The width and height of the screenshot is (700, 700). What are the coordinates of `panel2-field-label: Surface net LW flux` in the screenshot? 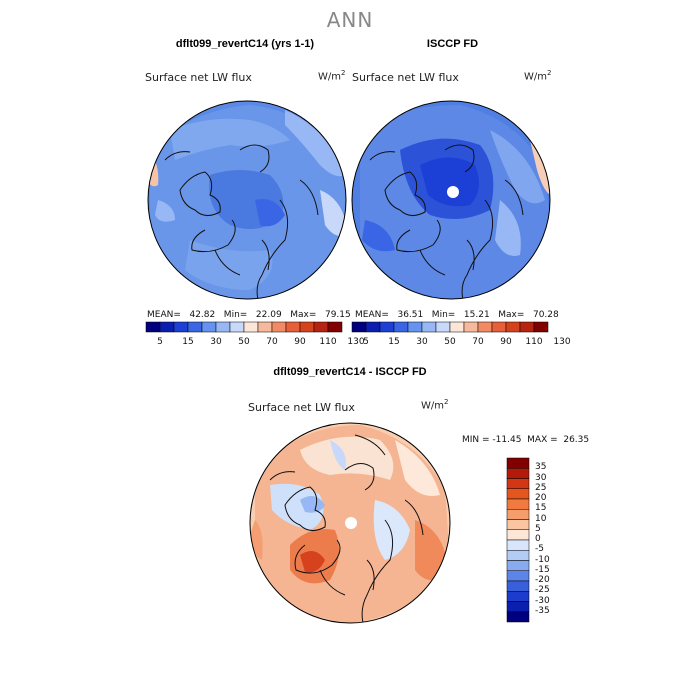 It's located at (405, 77).